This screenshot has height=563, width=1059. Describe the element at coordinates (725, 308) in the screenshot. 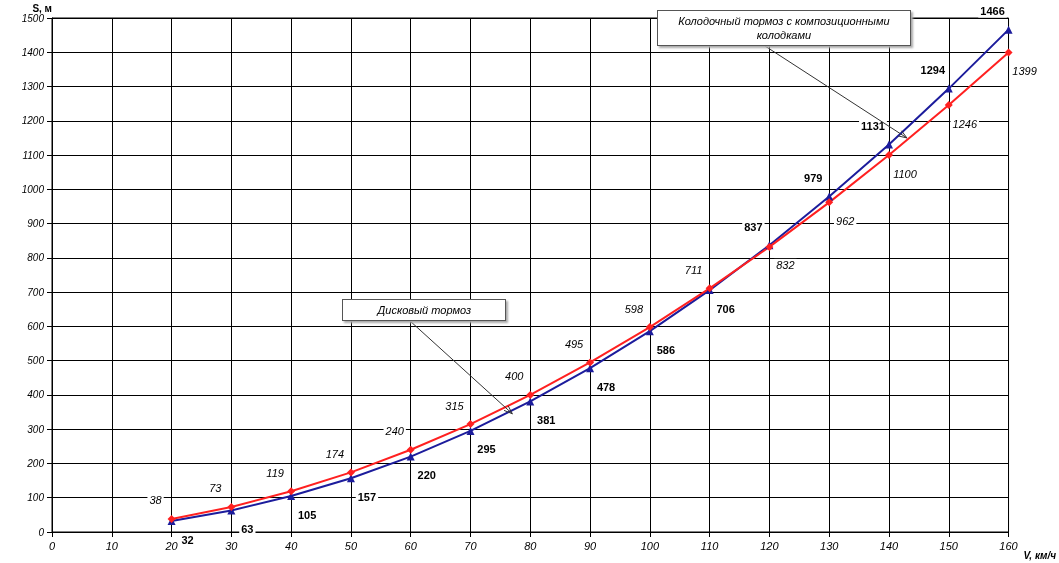

I see `data-label: 706` at that location.